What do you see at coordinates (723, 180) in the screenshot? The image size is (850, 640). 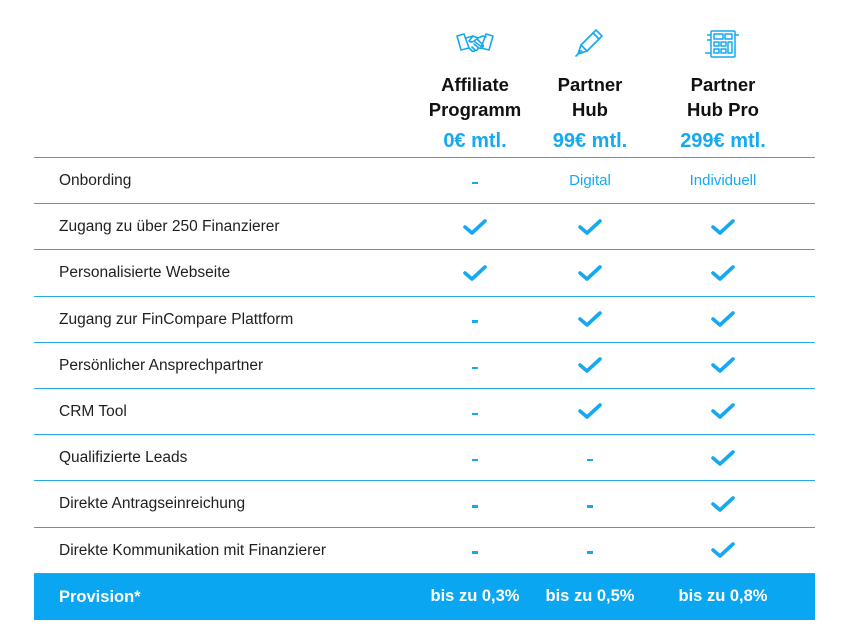 I see `feature-value-partner-hub-pro: Individuell` at bounding box center [723, 180].